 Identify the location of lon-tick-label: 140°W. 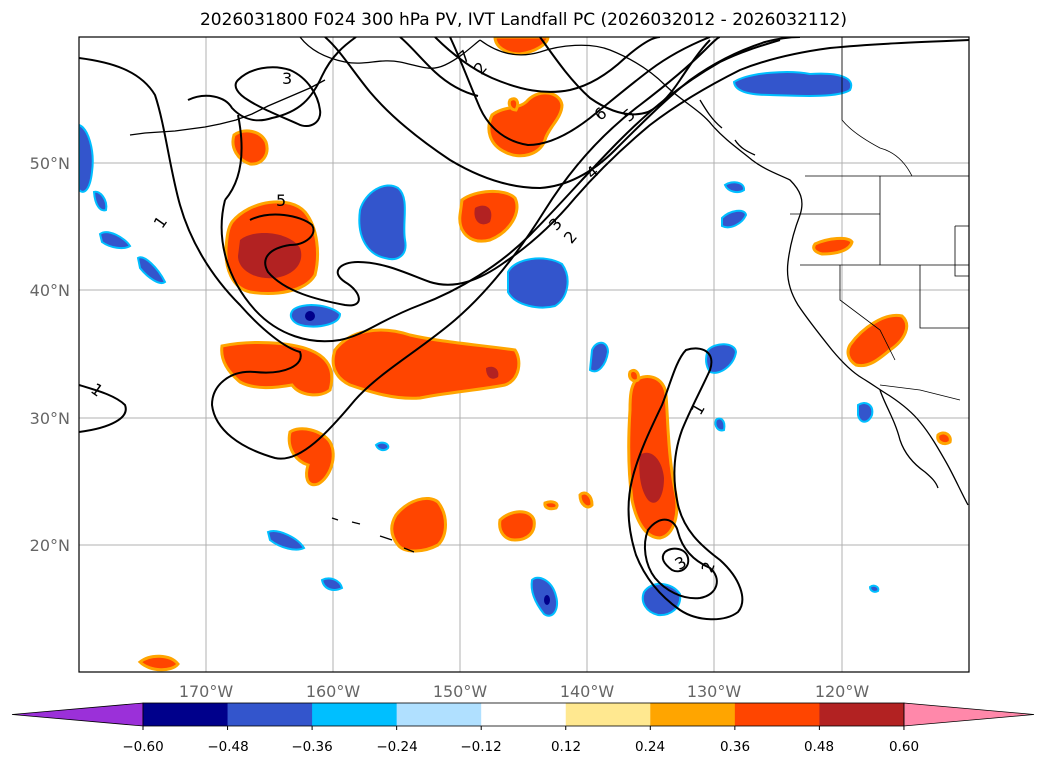
(587, 691).